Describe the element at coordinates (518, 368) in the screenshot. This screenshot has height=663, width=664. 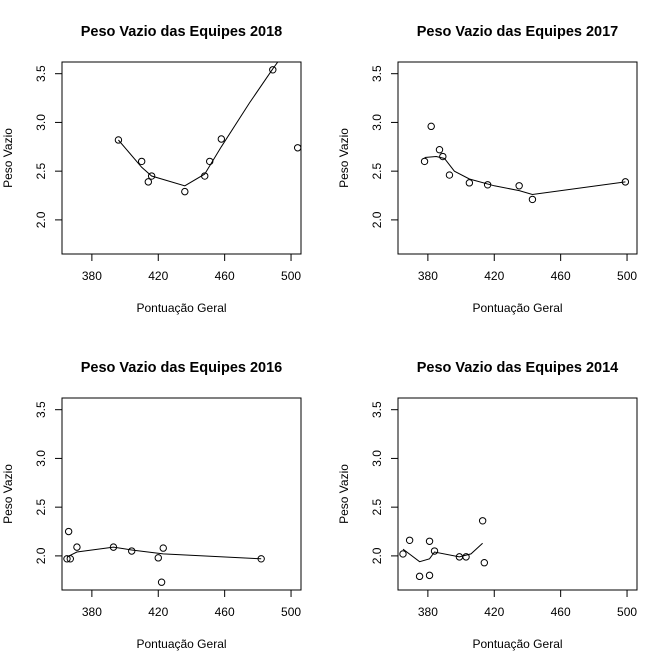
I see `chart-title: Peso Vazio das Equipes 2014` at that location.